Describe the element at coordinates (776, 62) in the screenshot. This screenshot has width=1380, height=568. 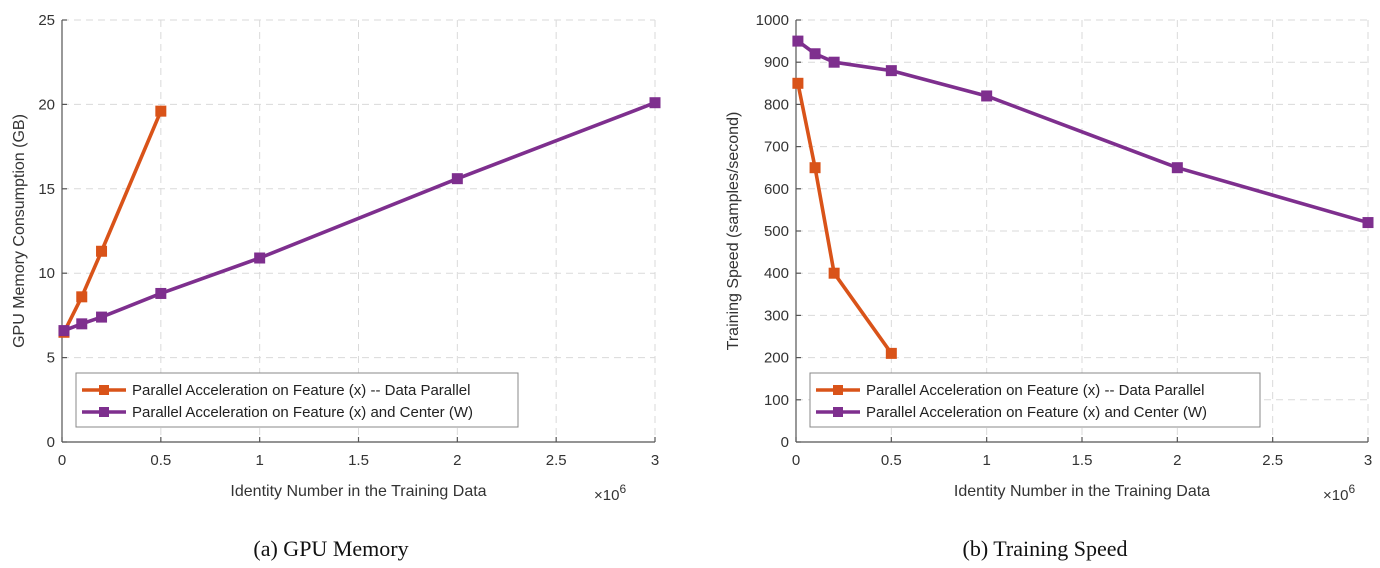
I see `y-tick-label: 900` at that location.